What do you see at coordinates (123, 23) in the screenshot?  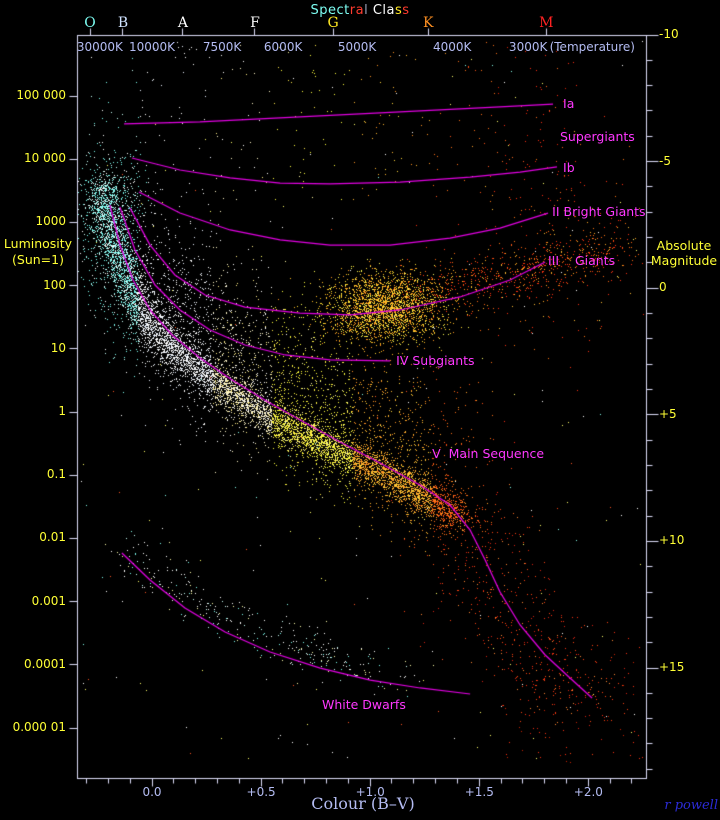 I see `spectral-class-label-B: B` at bounding box center [123, 23].